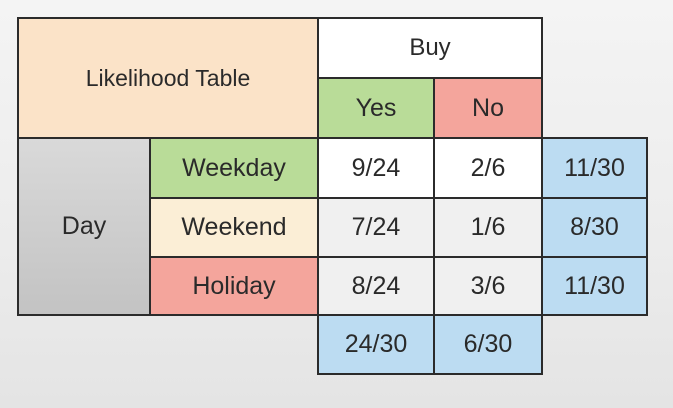  I want to click on buy-header: Buy, so click(430, 48).